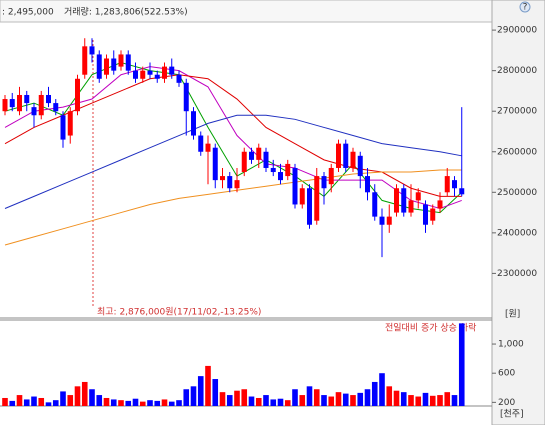 The width and height of the screenshot is (545, 425). Describe the element at coordinates (512, 414) in the screenshot. I see `volume-unit: [천주]` at that location.